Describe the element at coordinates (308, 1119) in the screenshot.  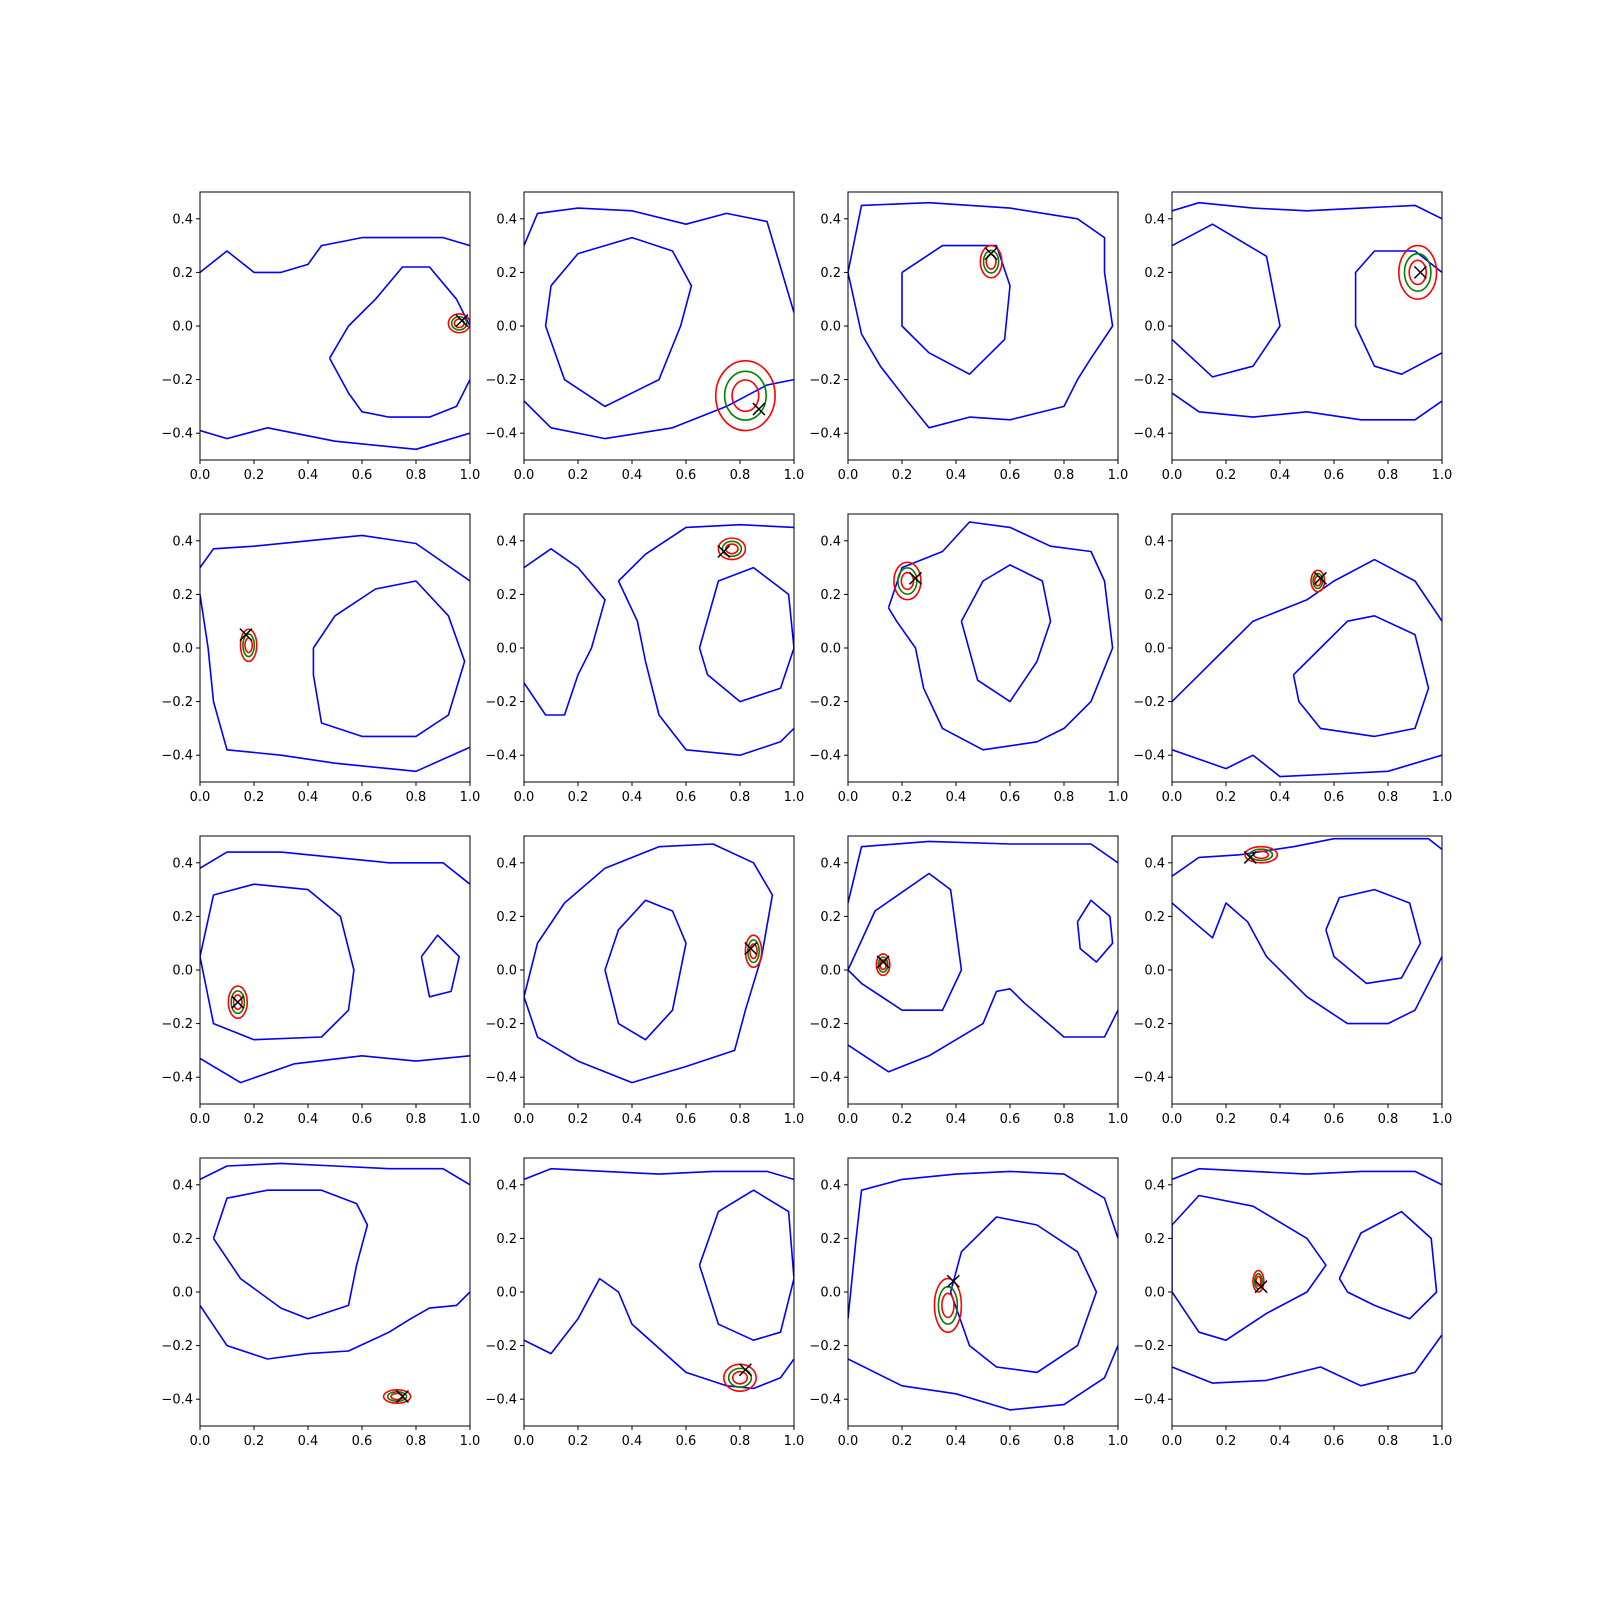
I see `x-tick-label: 0.4` at that location.